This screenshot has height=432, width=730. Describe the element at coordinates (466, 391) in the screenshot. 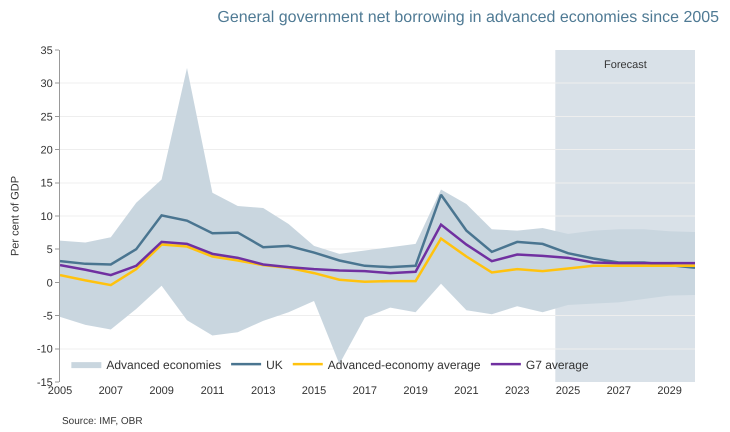

I see `x-tick-label: 2021` at that location.